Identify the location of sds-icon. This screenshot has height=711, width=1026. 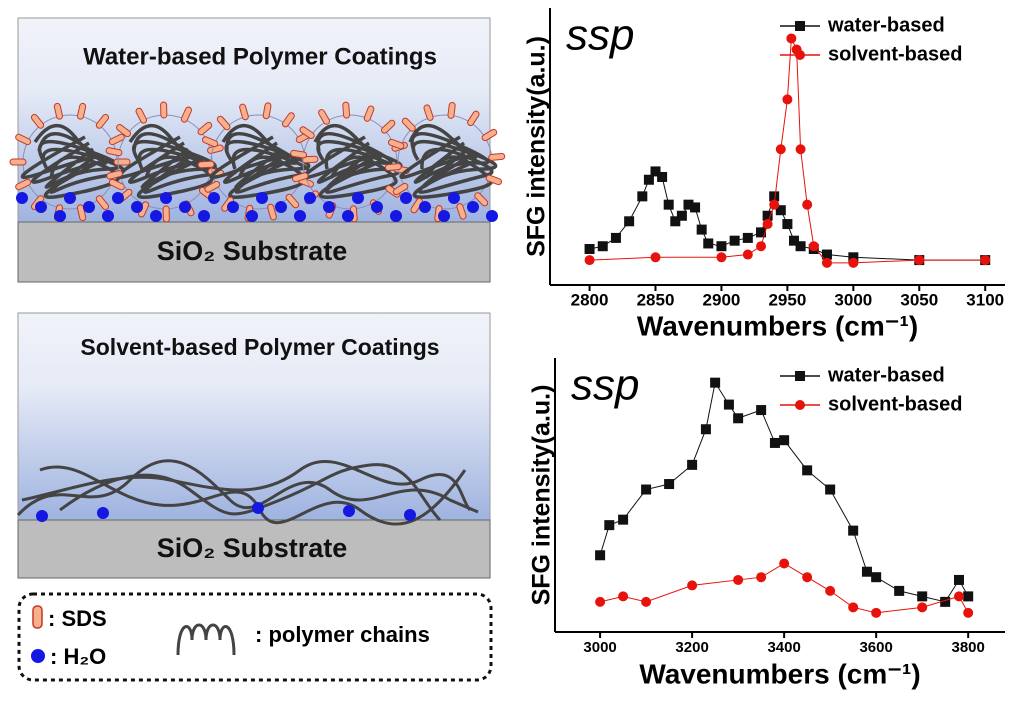
(37, 617).